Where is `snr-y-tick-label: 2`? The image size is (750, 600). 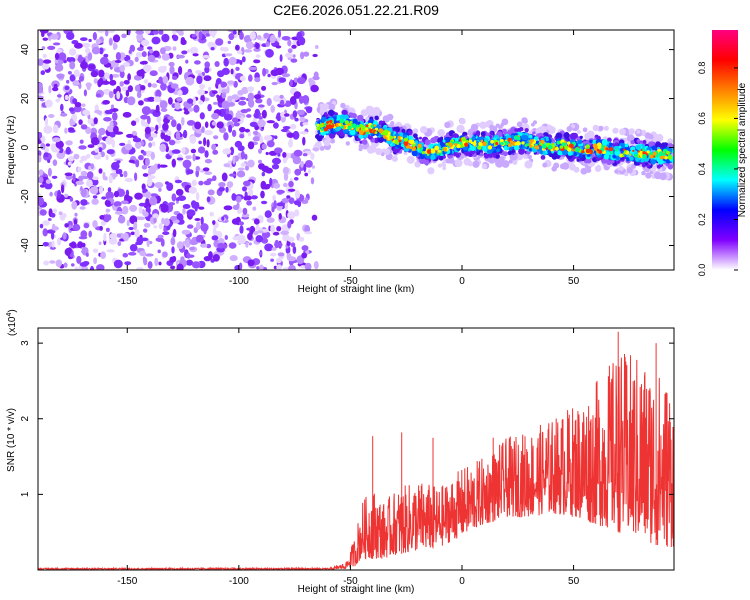 snr-y-tick-label: 2 is located at coordinates (25, 419).